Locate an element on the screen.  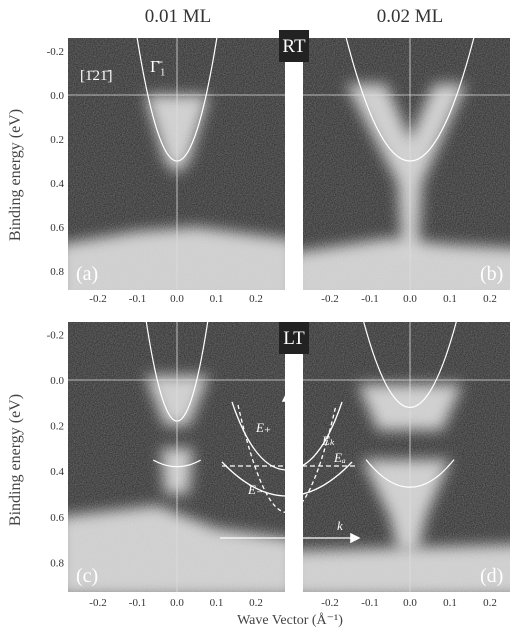
inset-label: Eₐ is located at coordinates (339, 457).